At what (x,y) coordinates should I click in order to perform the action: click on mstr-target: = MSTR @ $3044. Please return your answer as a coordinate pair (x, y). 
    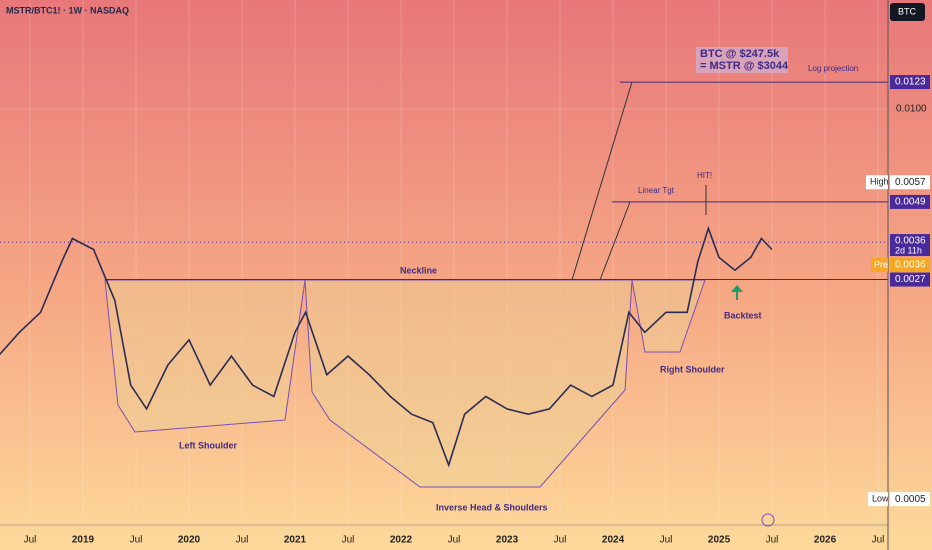
    Looking at the image, I should click on (744, 66).